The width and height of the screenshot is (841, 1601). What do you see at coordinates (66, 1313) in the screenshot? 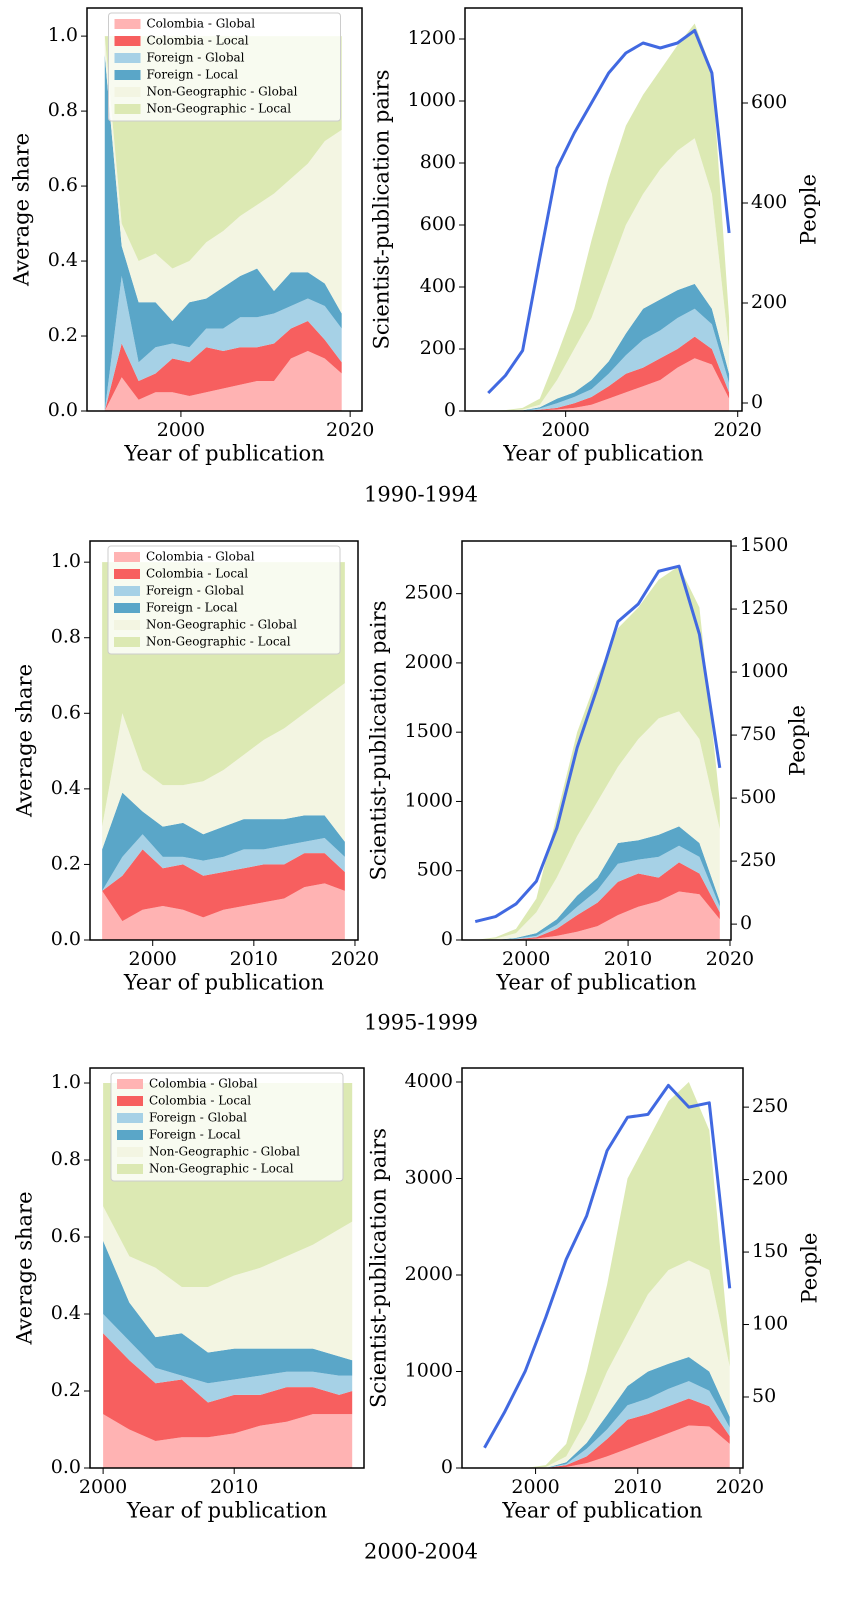
I see `y-tick-label: 0.4` at bounding box center [66, 1313].